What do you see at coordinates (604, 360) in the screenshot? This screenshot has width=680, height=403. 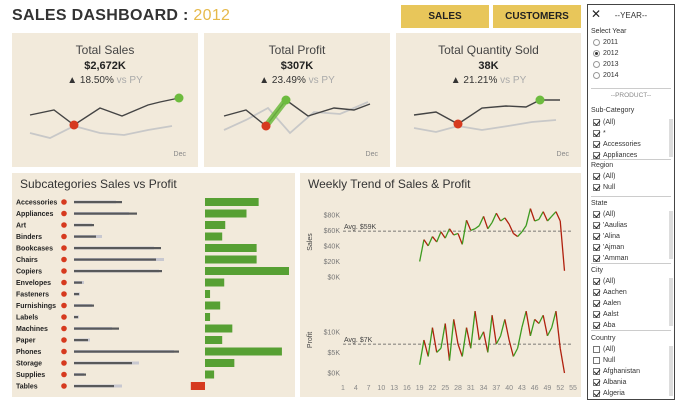 I see `country-option: Null` at bounding box center [604, 360].